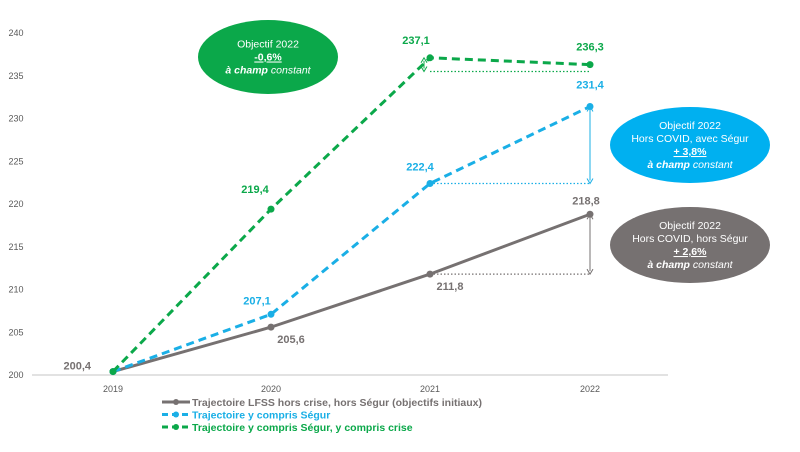 This screenshot has width=800, height=452. Describe the element at coordinates (416, 41) in the screenshot. I see `data-label: 237,1` at that location.